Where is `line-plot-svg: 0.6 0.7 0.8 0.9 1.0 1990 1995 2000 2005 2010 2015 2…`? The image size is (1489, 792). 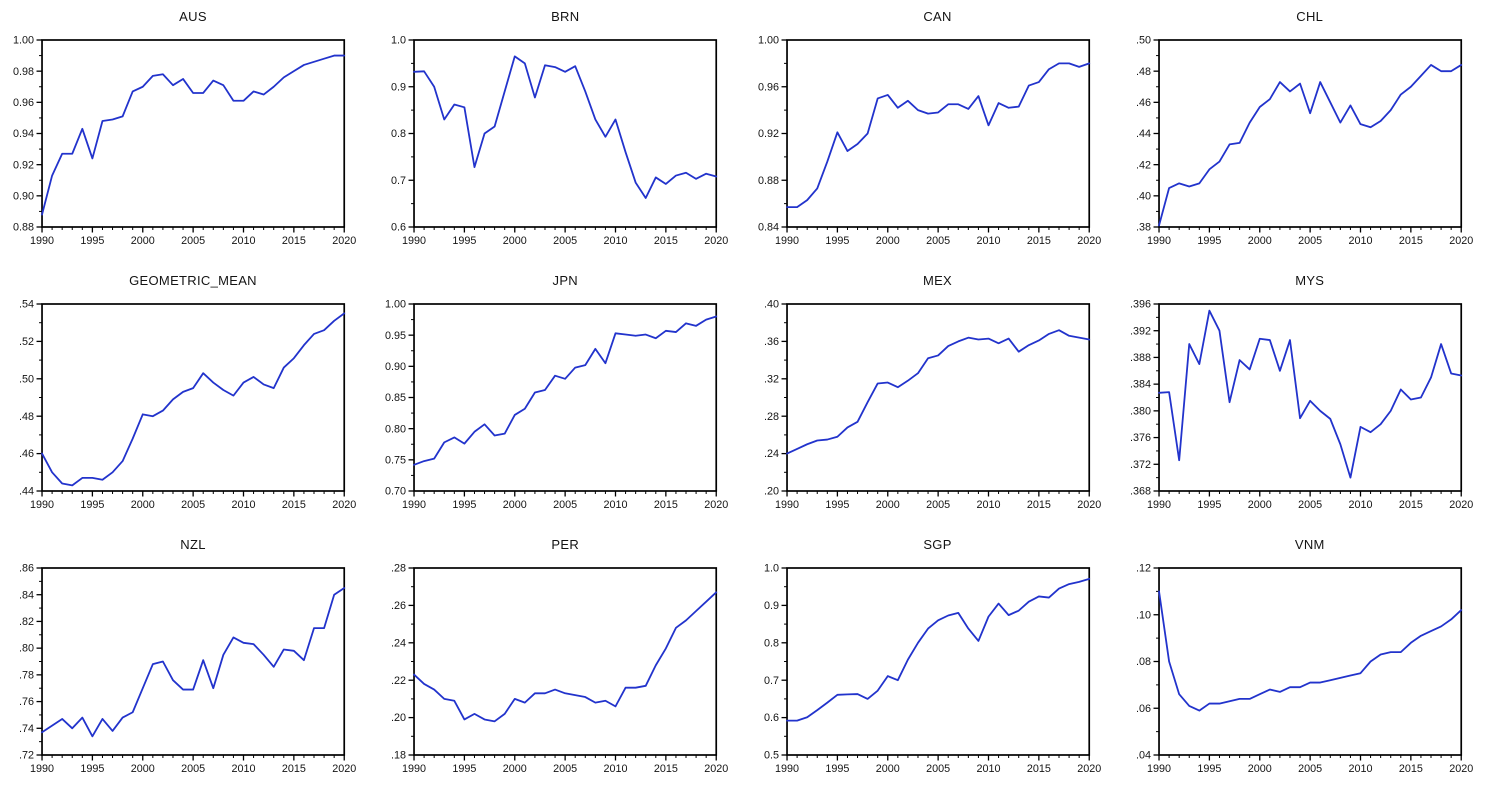 line-plot-svg: 0.6 0.7 0.8 0.9 1.0 1990 1995 2000 2005 2010 2015 2… is located at coordinates (559, 141).